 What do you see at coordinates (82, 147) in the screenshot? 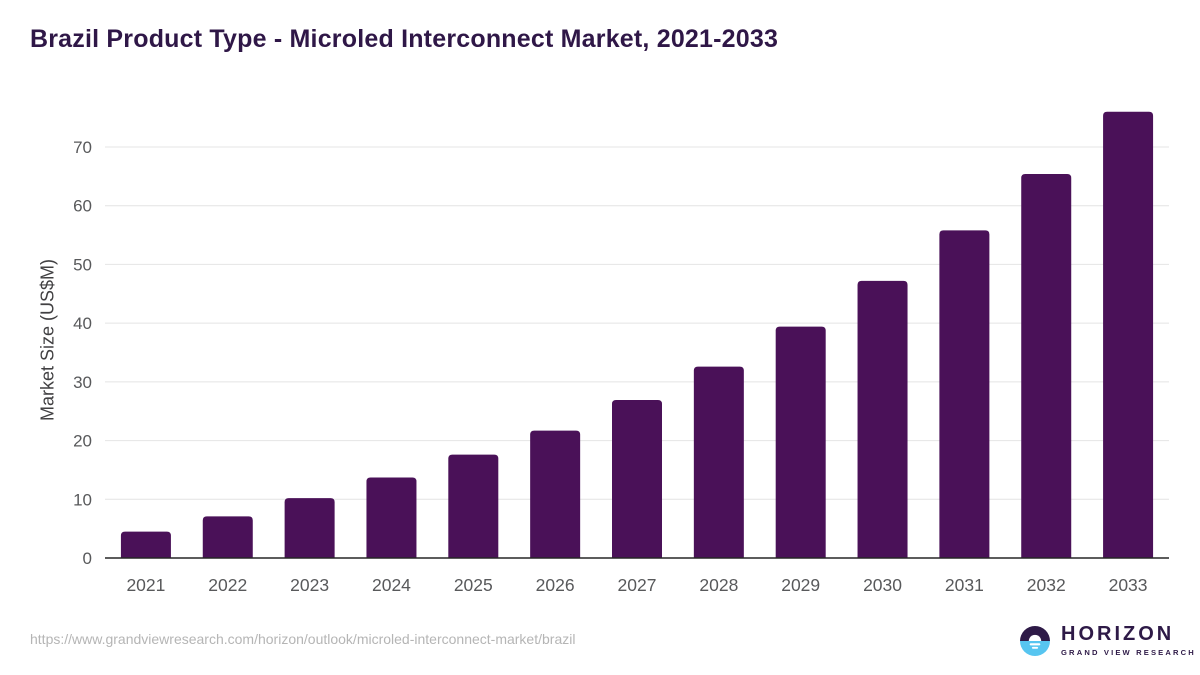
I see `y-tick-label: 70` at bounding box center [82, 147].